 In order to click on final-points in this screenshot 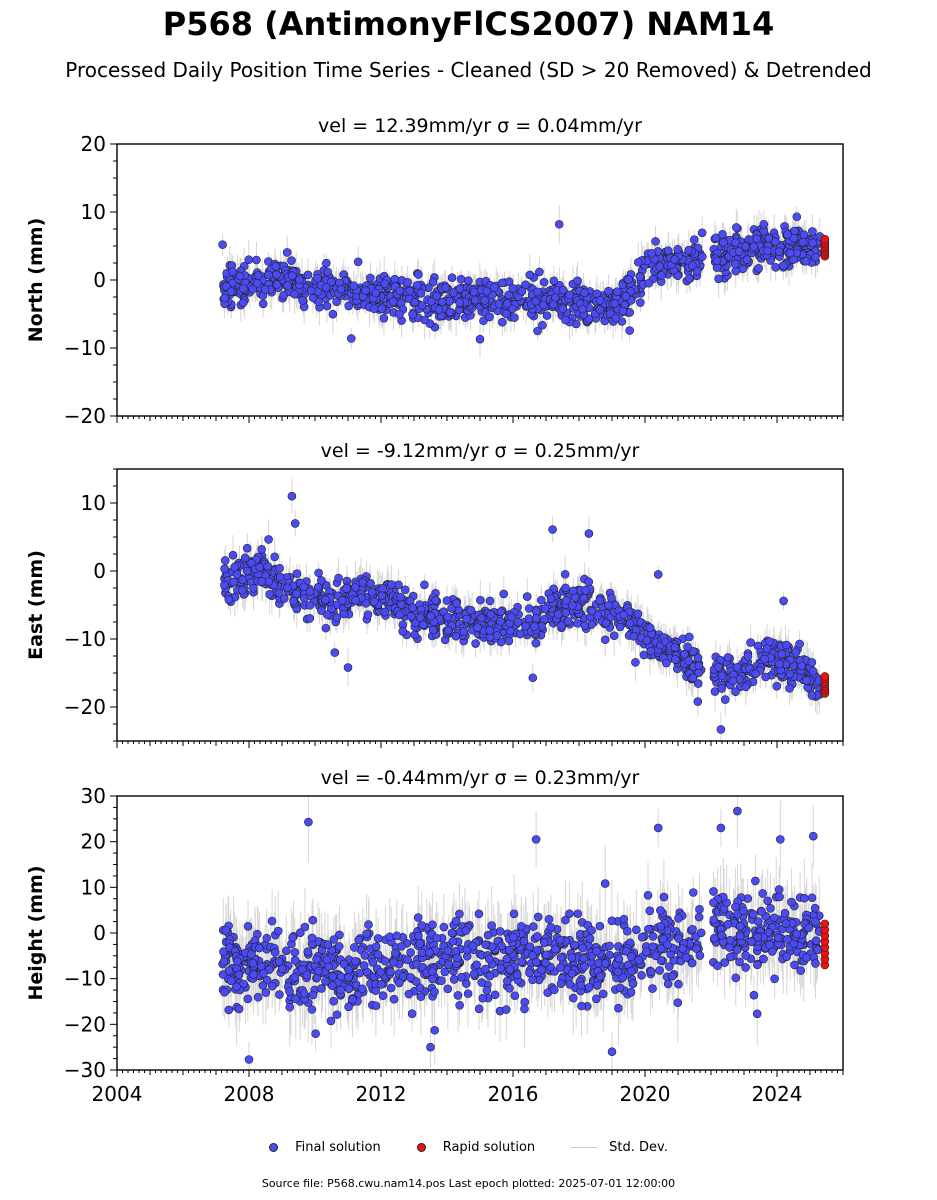, I will do `click(521, 278)`.